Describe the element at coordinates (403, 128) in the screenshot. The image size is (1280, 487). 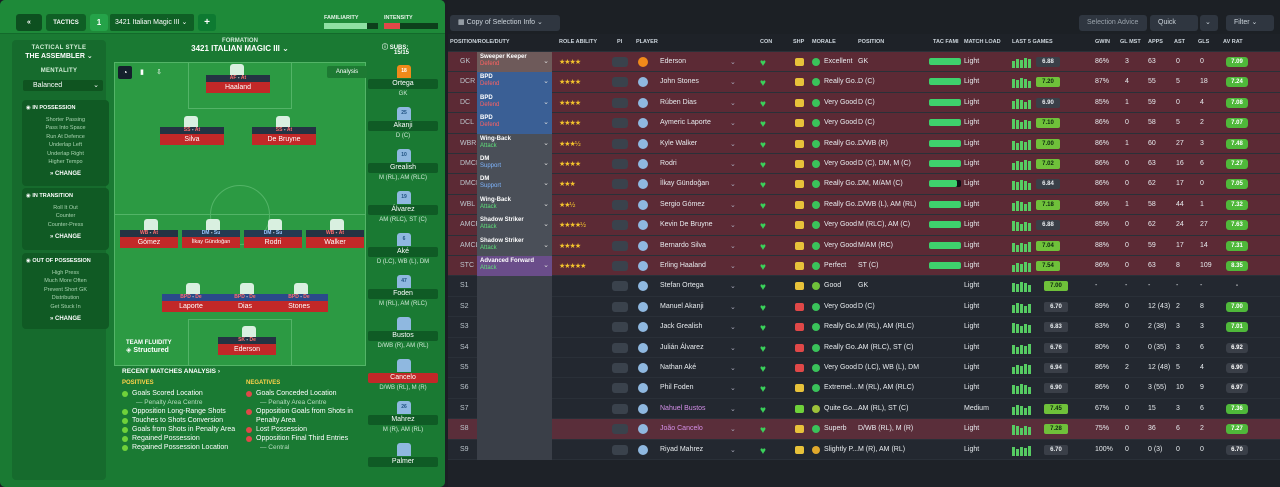
I see `sub-player: 25 Akanji D (C)` at that location.